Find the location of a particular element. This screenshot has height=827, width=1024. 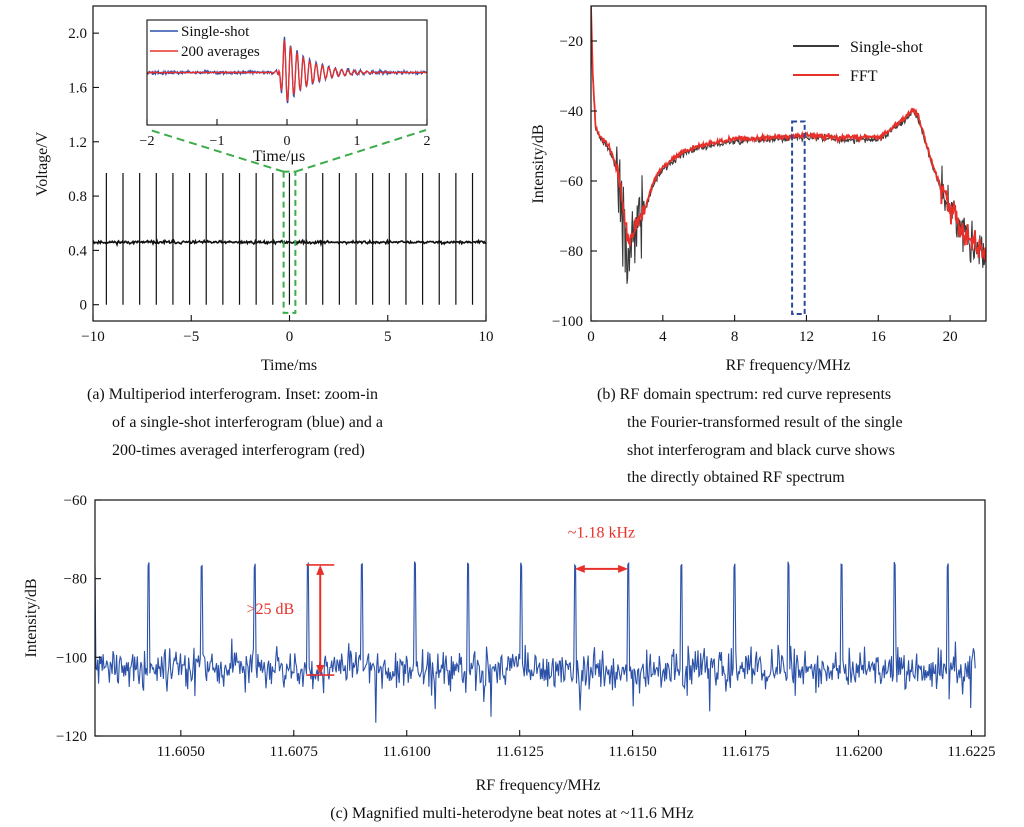

panel-c-xtick-label: 11.6150 is located at coordinates (633, 752).